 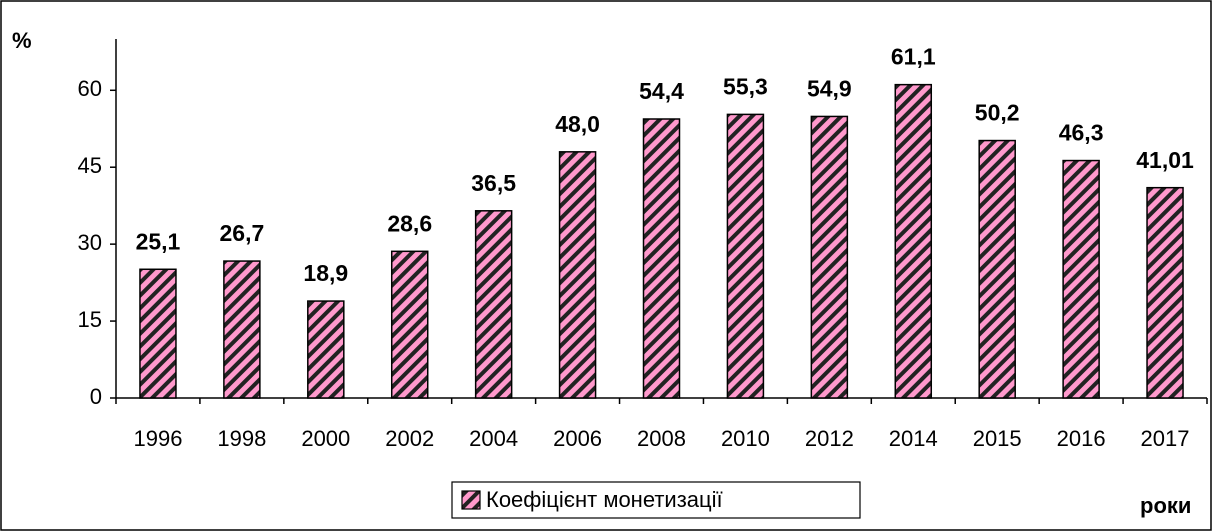 I want to click on x-tick-label: 2014, so click(x=913, y=438).